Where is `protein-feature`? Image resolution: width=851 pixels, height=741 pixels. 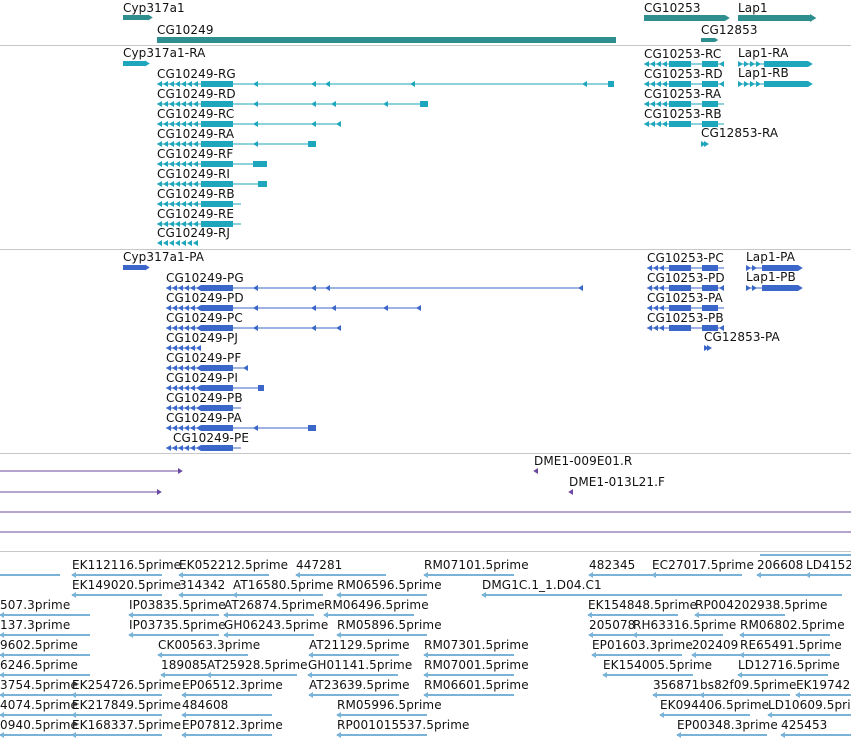 protein-feature is located at coordinates (134, 267).